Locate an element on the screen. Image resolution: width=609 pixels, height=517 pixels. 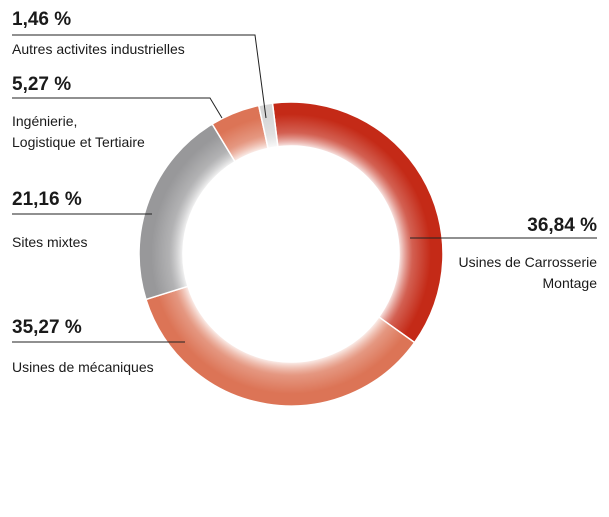
category-label: Usines de mécaniques is located at coordinates (83, 367).